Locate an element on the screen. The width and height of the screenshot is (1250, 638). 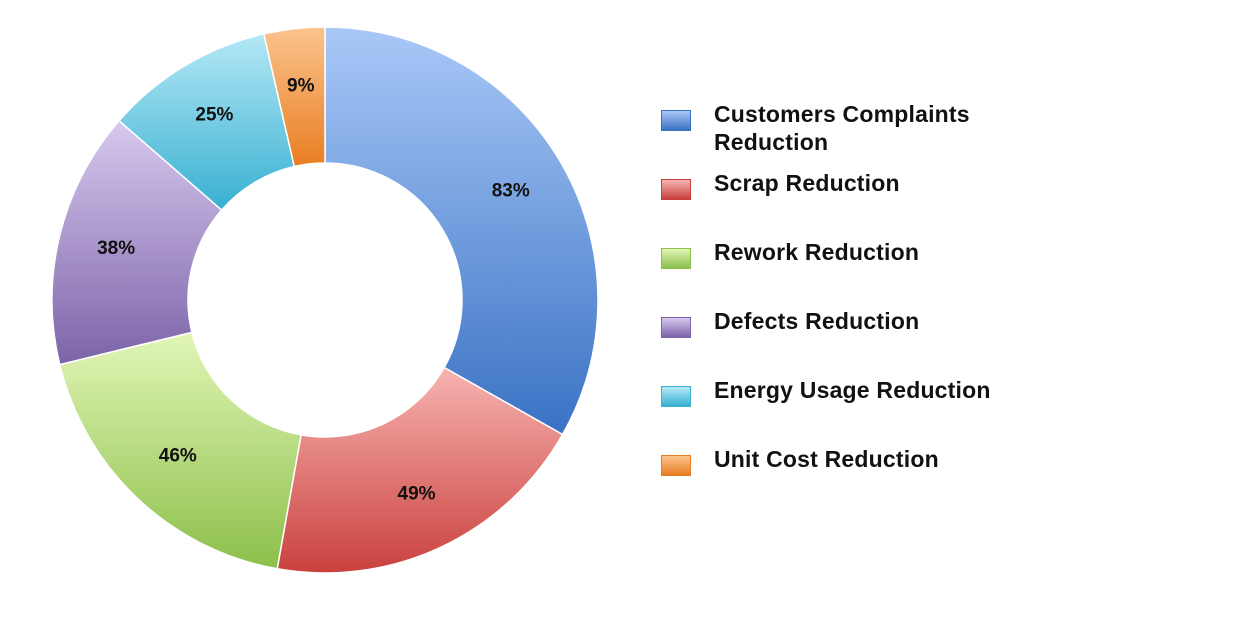
data-label-energy-usage-reduction: 25% is located at coordinates (214, 115).